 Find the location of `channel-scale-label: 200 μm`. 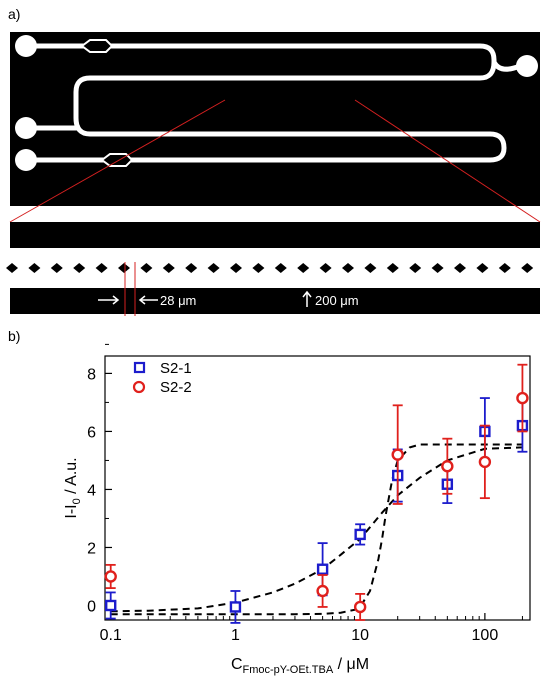

channel-scale-label: 200 μm is located at coordinates (337, 300).